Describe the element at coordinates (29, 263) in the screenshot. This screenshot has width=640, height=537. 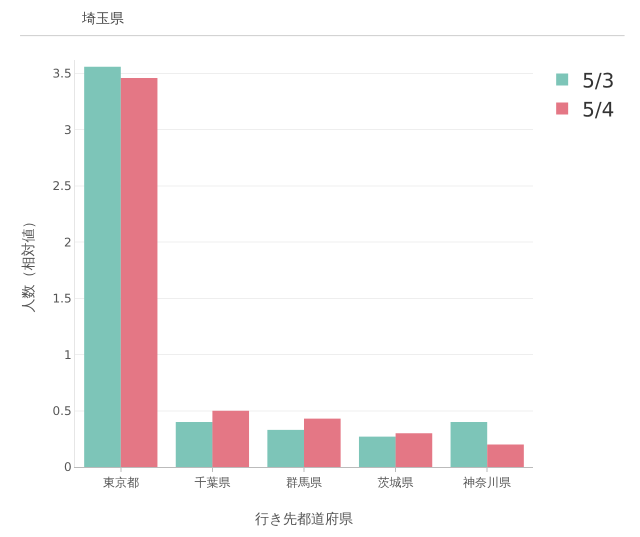
I see `y-axis-title: 人数（相対値）` at that location.